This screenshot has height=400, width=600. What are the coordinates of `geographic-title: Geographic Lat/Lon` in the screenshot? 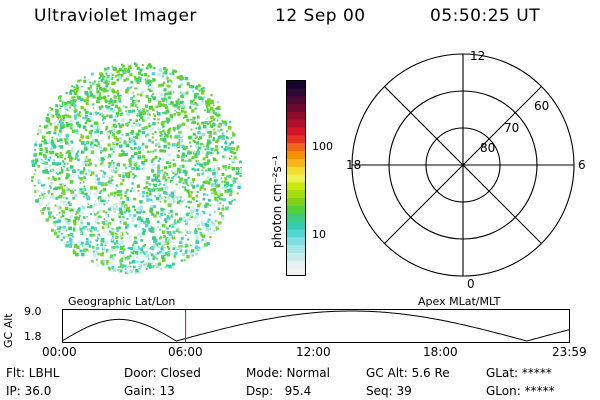 It's located at (122, 301).